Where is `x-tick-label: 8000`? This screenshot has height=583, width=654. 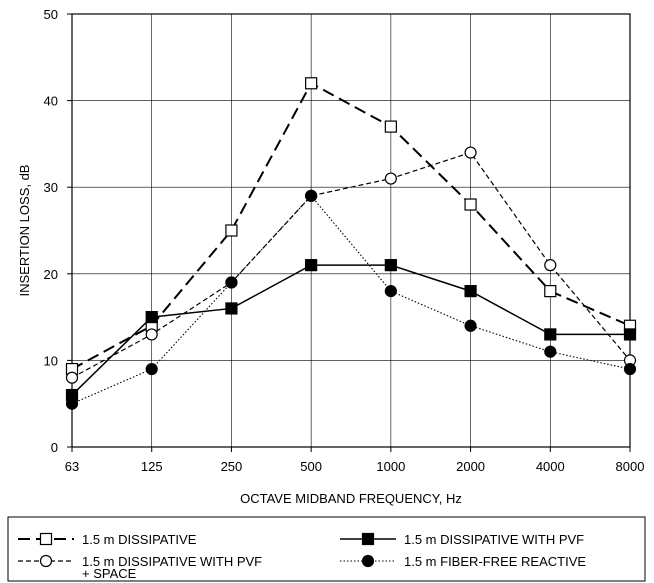
x-tick-label: 8000 is located at coordinates (630, 466).